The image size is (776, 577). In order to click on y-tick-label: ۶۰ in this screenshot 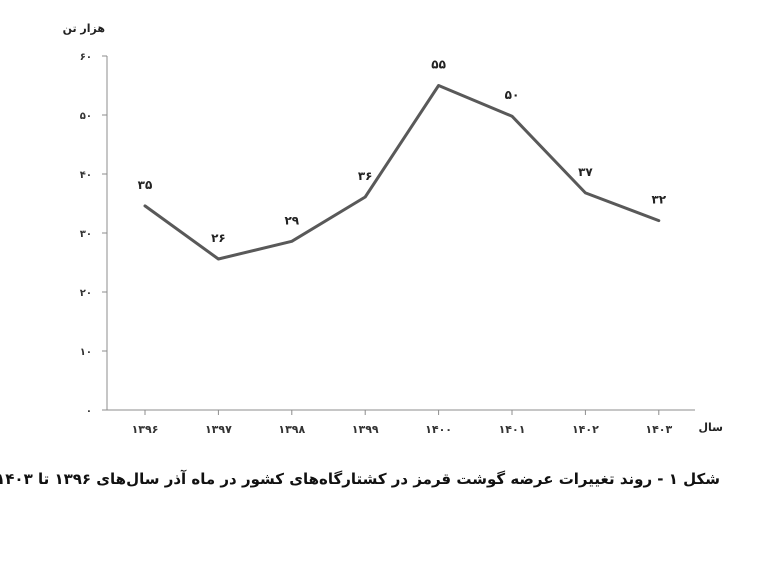, I will do `click(86, 57)`.